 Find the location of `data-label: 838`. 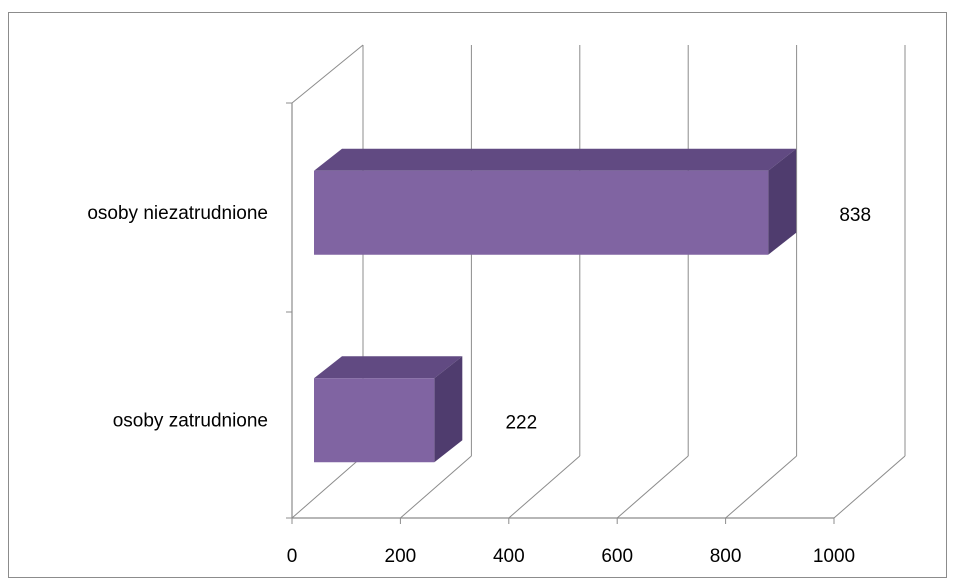

data-label: 838 is located at coordinates (855, 215).